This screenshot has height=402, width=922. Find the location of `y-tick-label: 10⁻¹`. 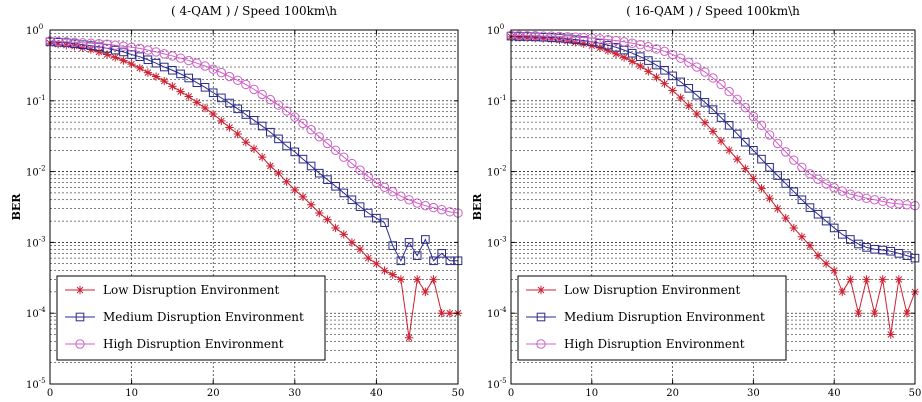

y-tick-label: 10⁻¹ is located at coordinates (36, 101).